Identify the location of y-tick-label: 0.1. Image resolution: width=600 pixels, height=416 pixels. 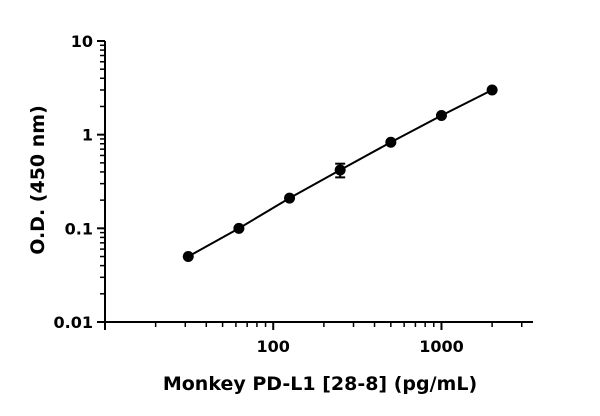
(79, 228).